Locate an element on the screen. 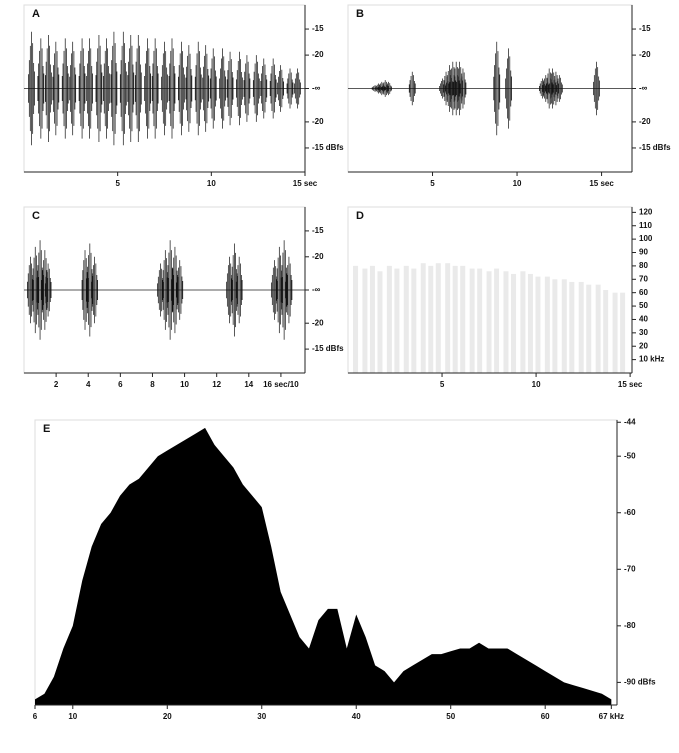  x-tick-label: 15 sec is located at coordinates (305, 183).